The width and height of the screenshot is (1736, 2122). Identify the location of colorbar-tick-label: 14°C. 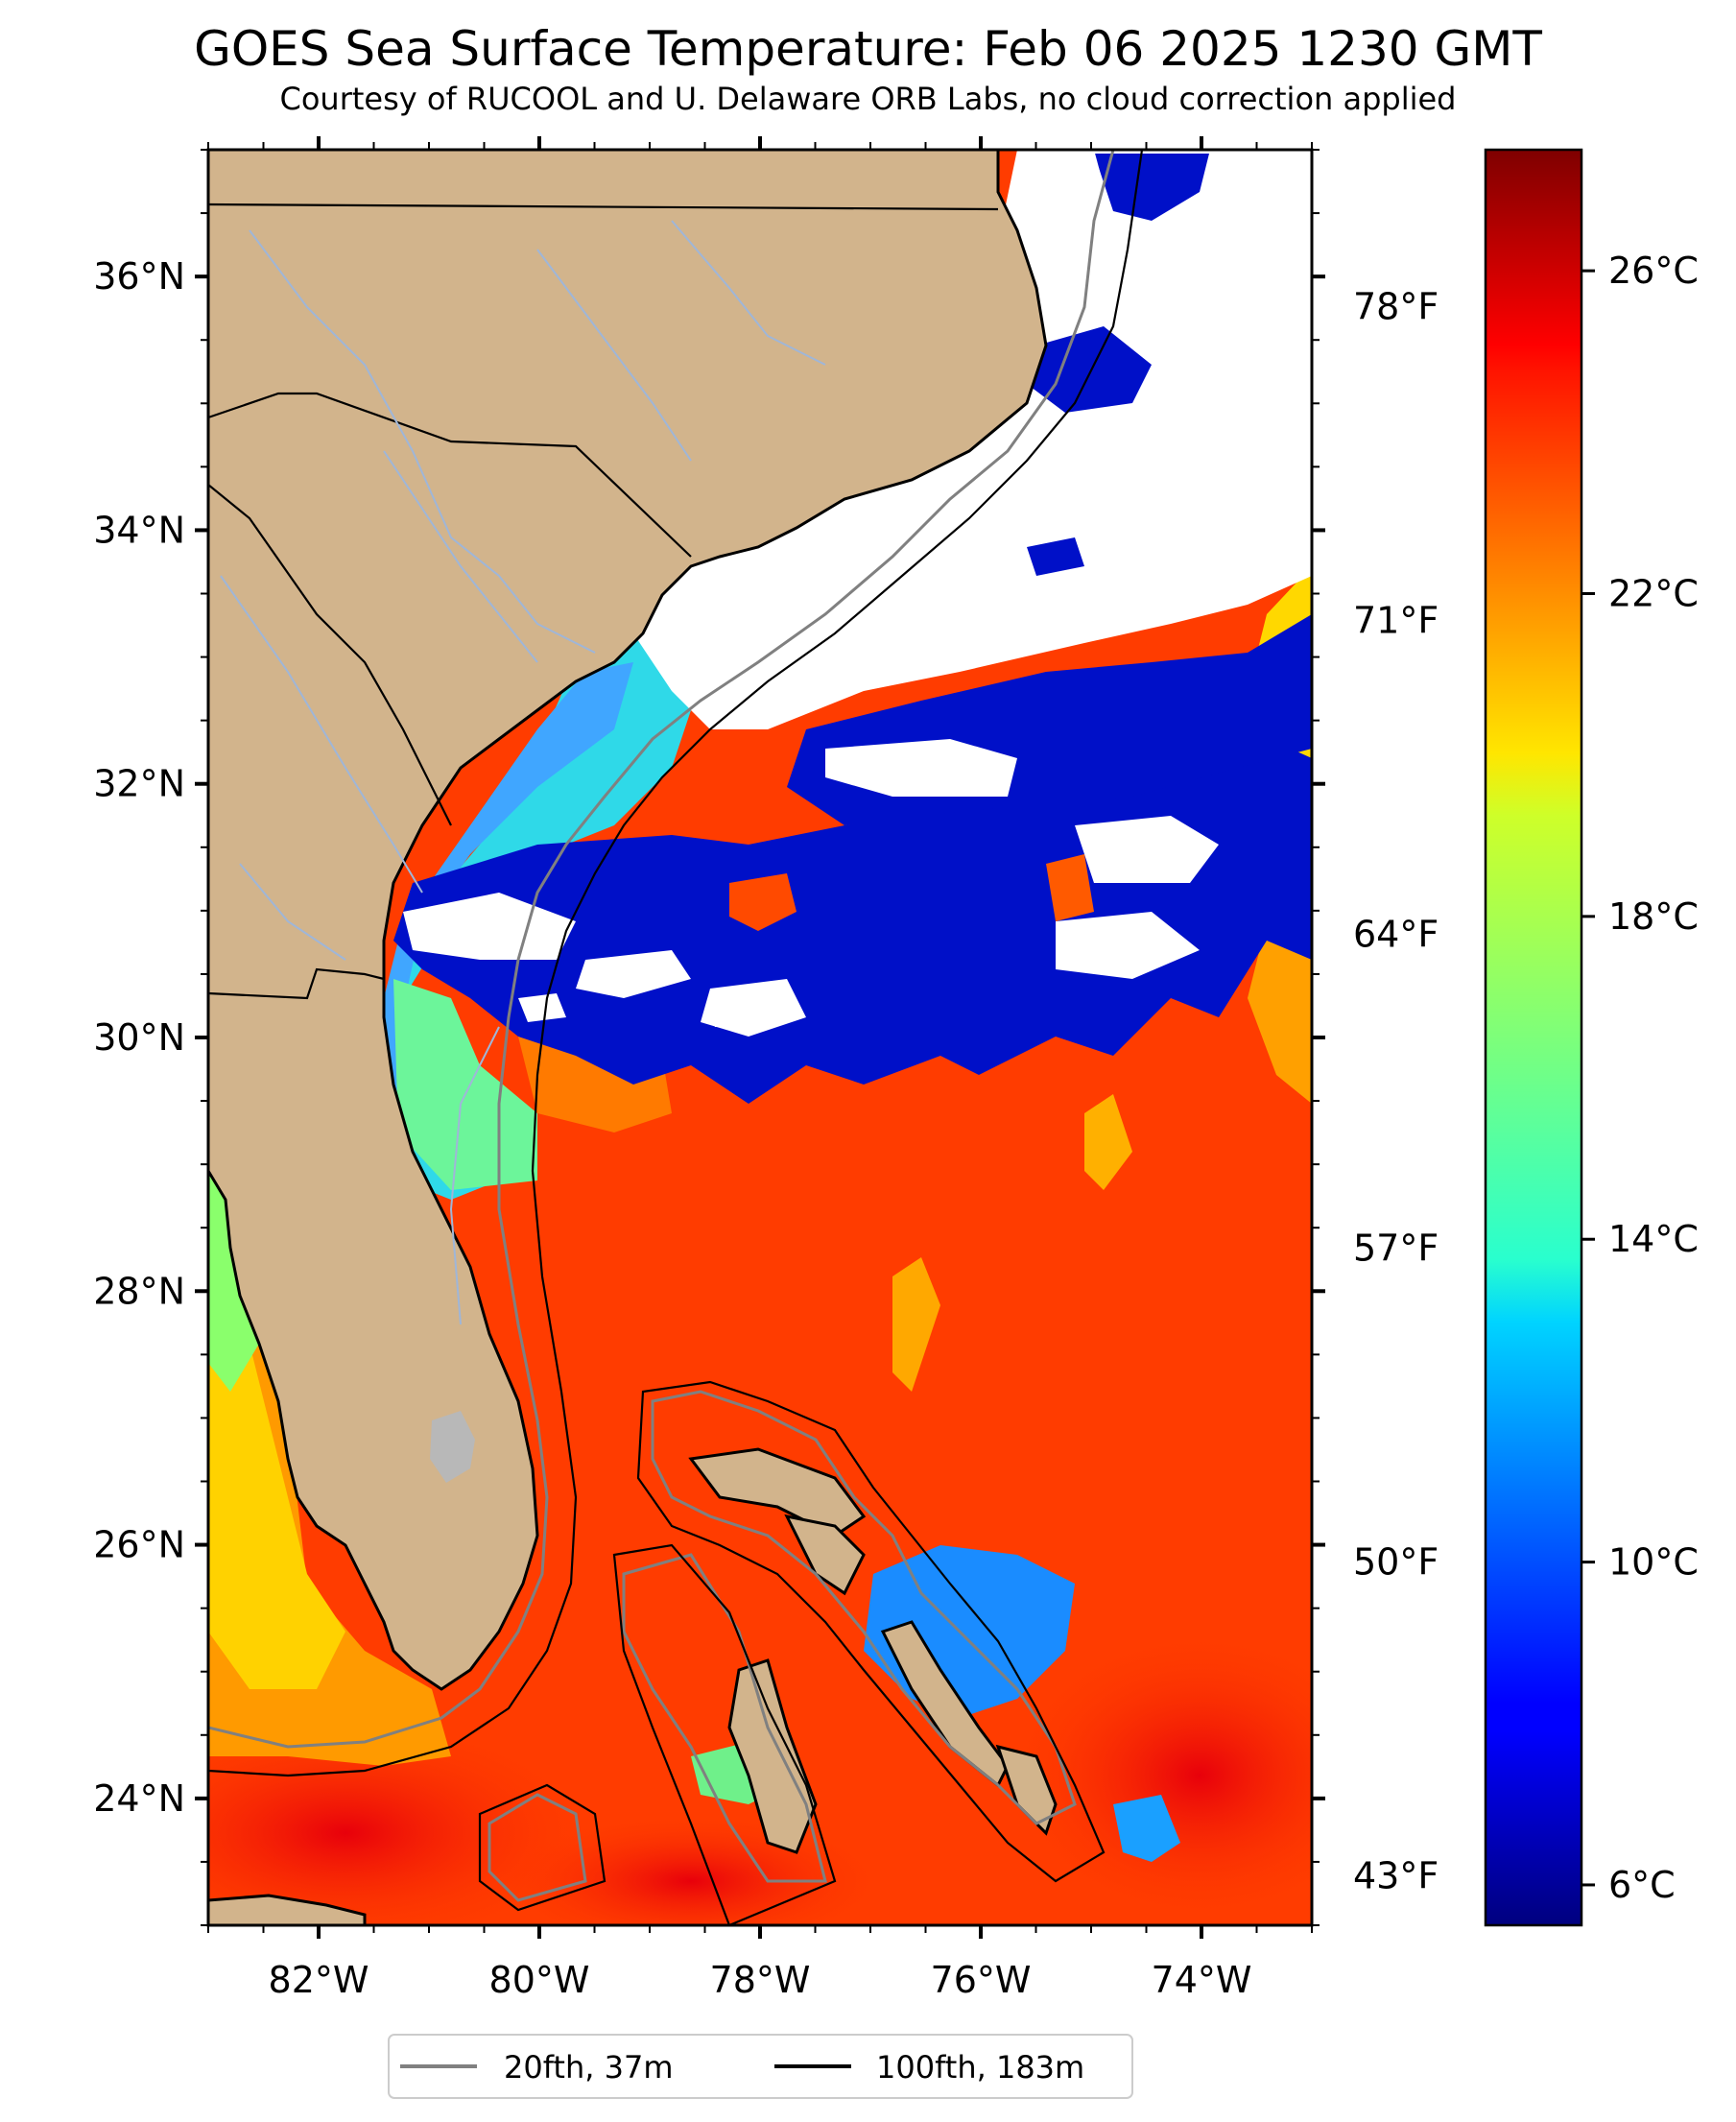
(1653, 1239).